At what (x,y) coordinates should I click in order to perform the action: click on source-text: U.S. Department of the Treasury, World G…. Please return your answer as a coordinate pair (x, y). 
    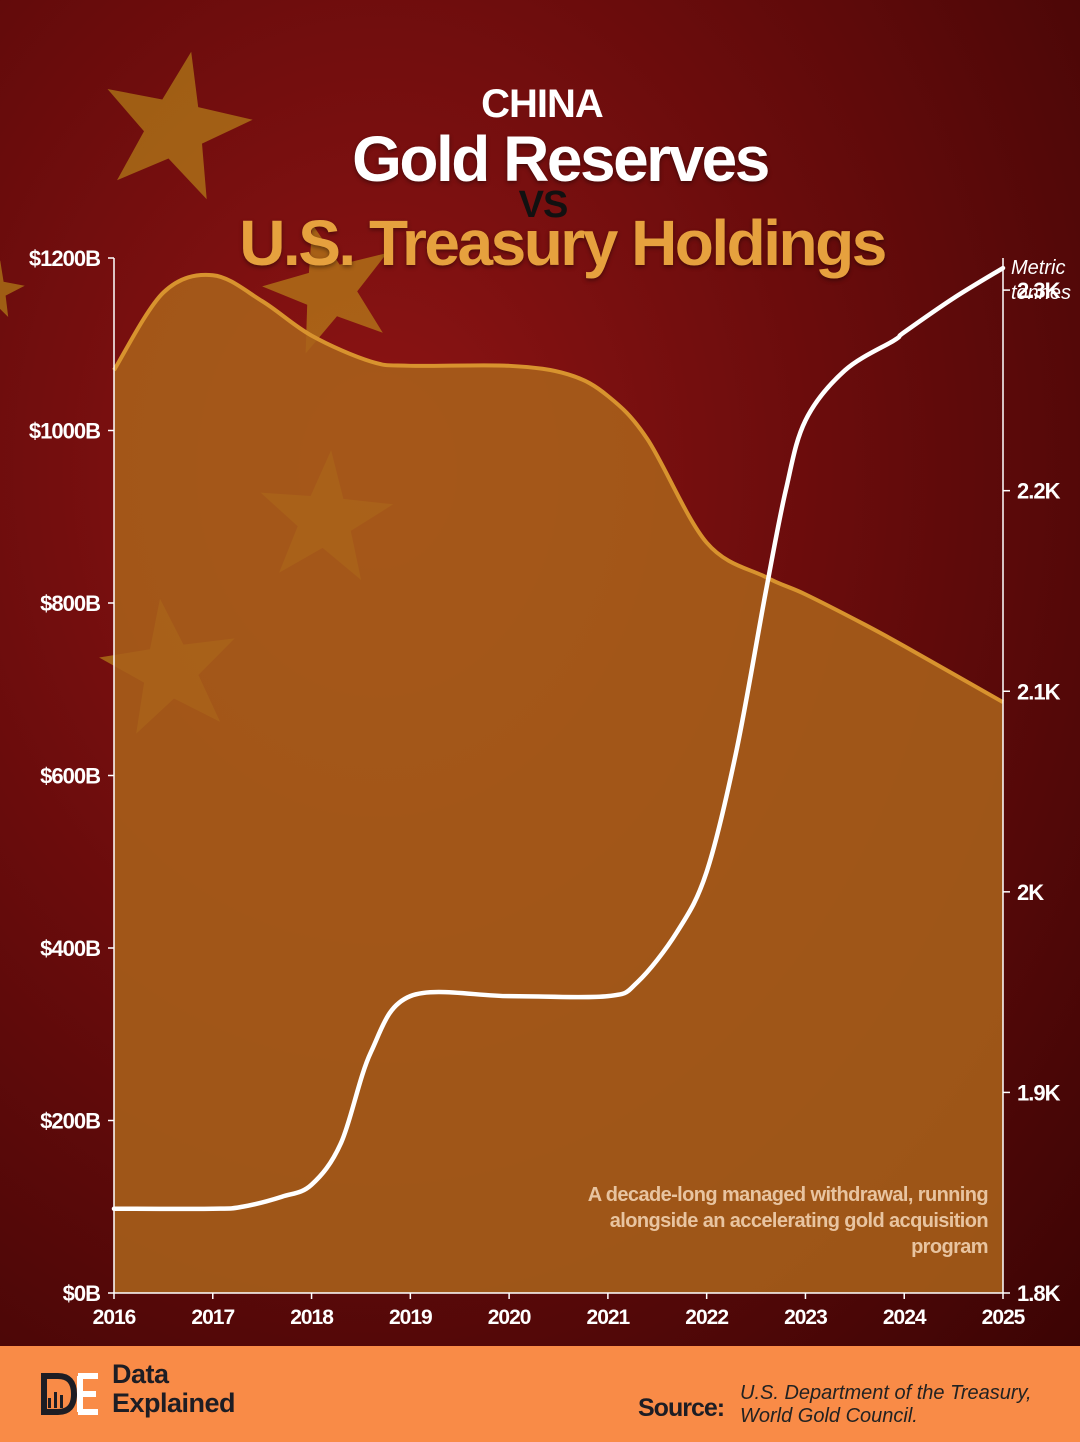
    Looking at the image, I should click on (886, 1405).